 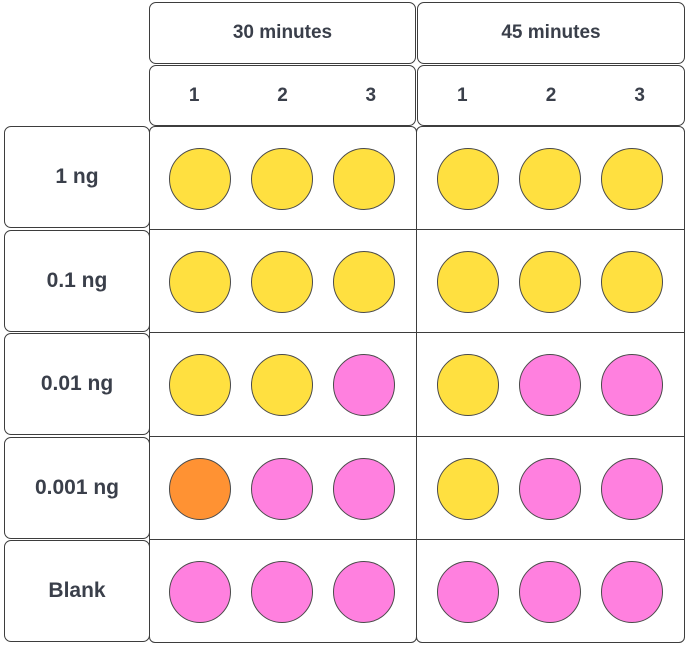 I want to click on row-label-text: 1 ng, so click(x=77, y=176).